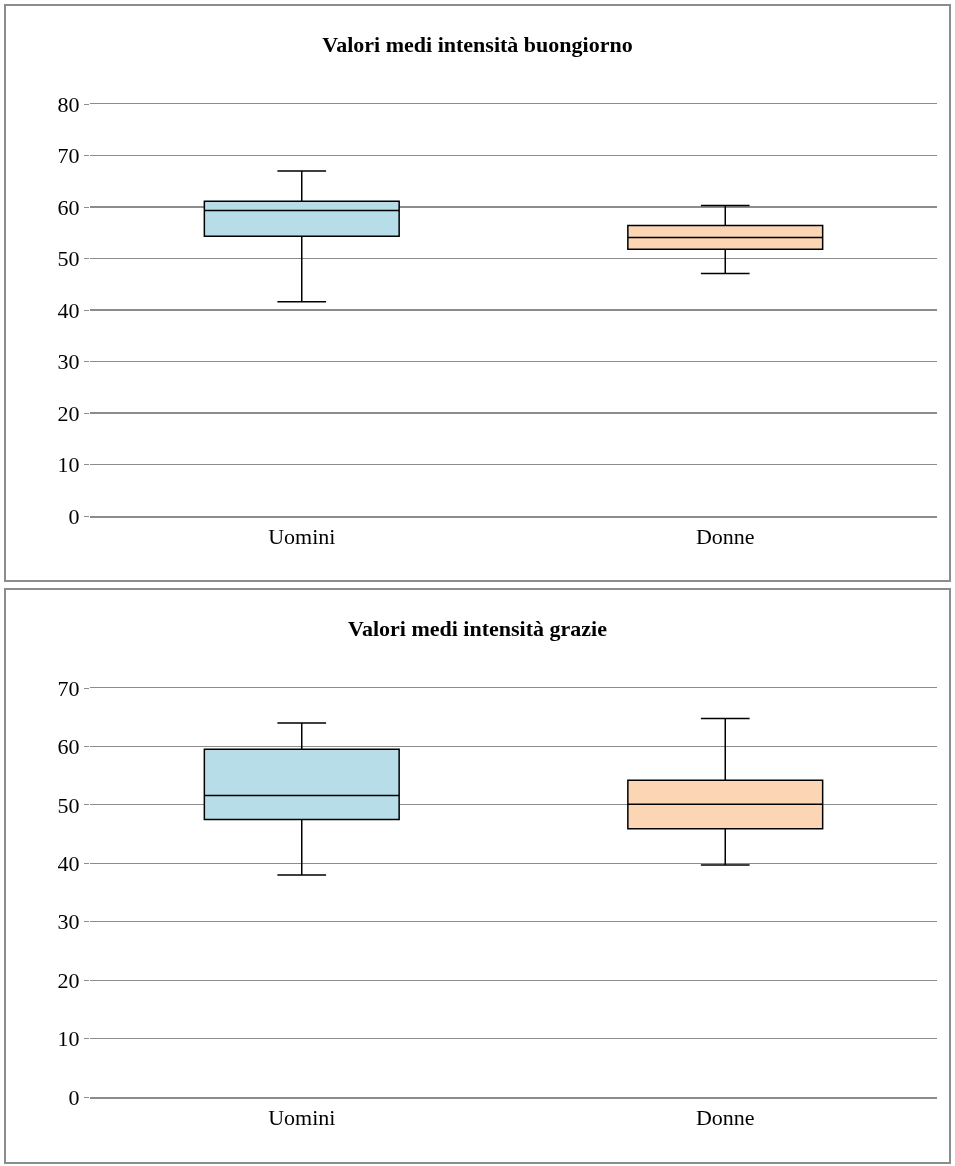  I want to click on y-tick-label: 80, so click(68, 104).